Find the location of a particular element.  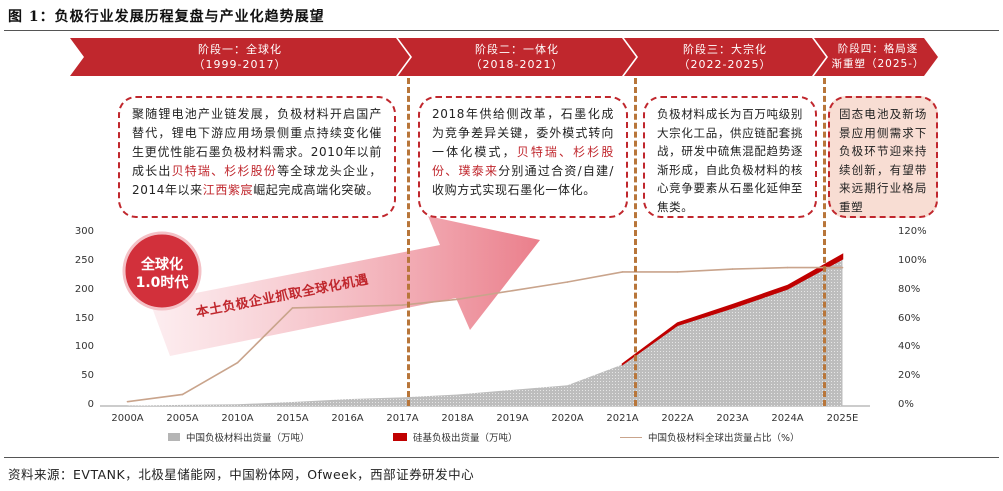

legend-label-share: 中国负极材料全球出货量占比（%） is located at coordinates (724, 438).